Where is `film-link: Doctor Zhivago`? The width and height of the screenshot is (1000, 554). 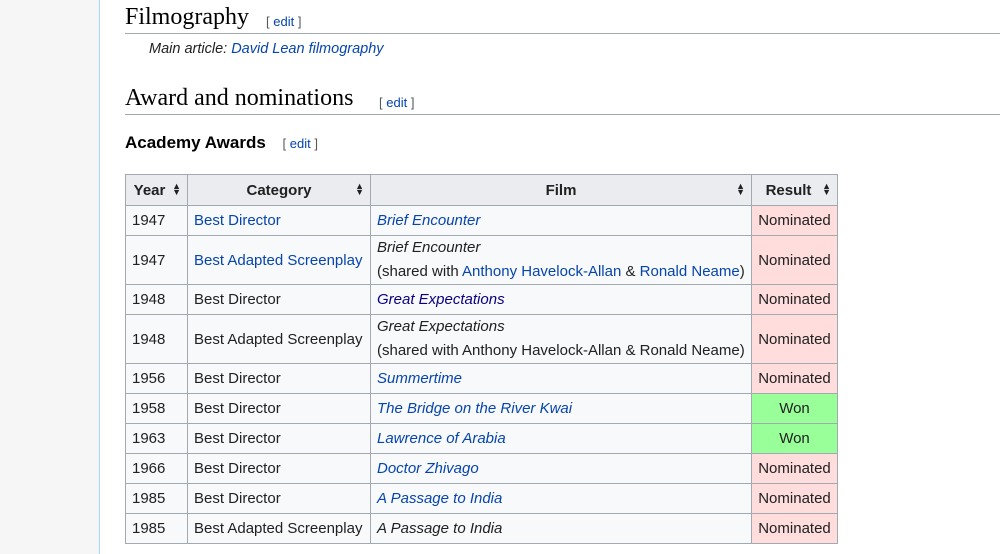 film-link: Doctor Zhivago is located at coordinates (428, 468).